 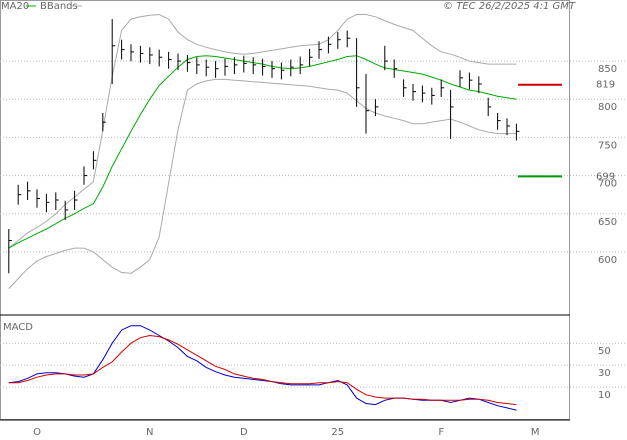 I want to click on y-tick-label: 650, so click(x=607, y=222).